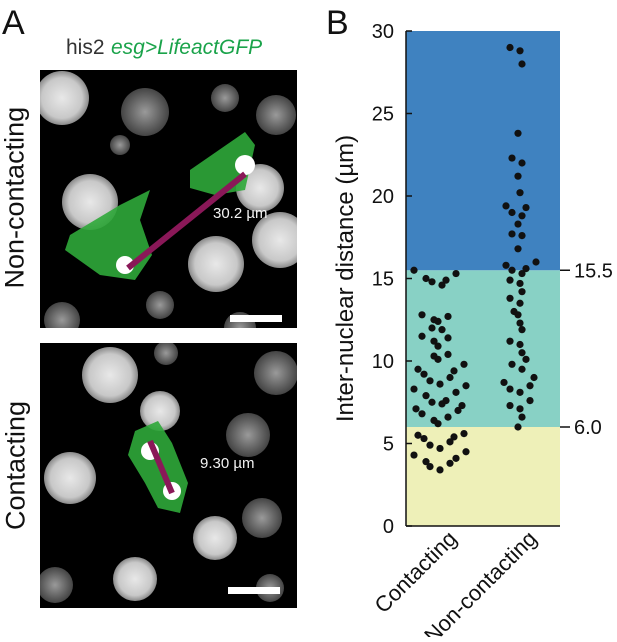  I want to click on y-tick-label-4: 20, so click(383, 197).